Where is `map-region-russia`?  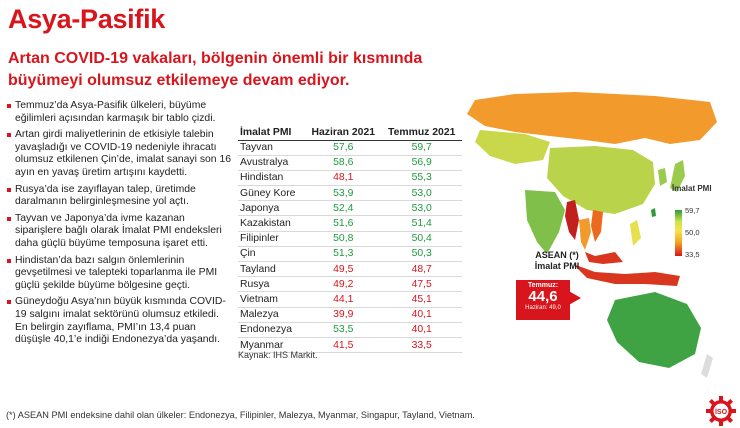 map-region-russia is located at coordinates (592, 118).